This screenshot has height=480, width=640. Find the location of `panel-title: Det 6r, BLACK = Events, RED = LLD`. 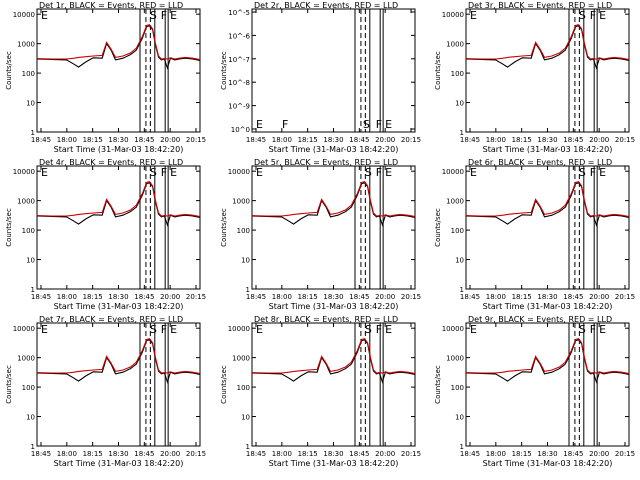

panel-title: Det 6r, BLACK = Events, RED = LLD is located at coordinates (540, 162).